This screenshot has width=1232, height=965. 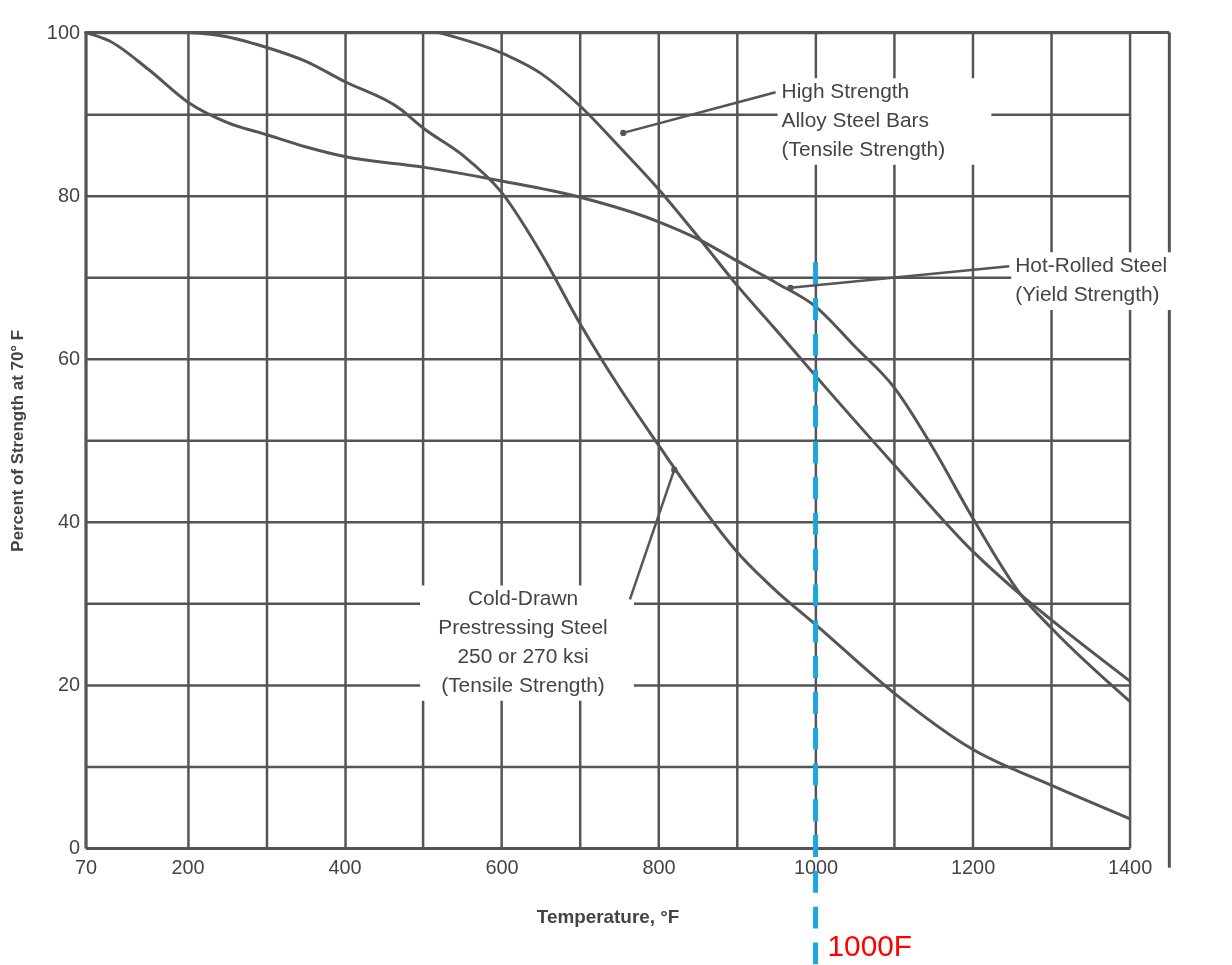 I want to click on y-tick-label: 100, so click(x=63, y=32).